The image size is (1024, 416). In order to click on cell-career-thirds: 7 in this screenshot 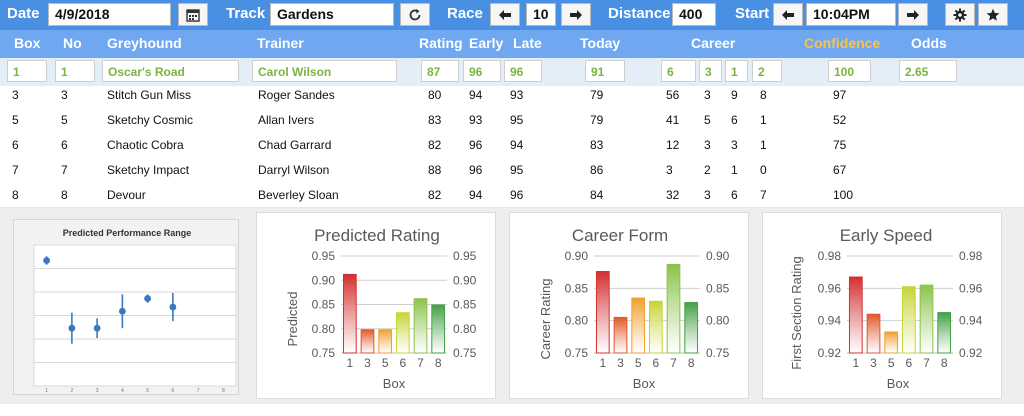, I will do `click(763, 195)`.